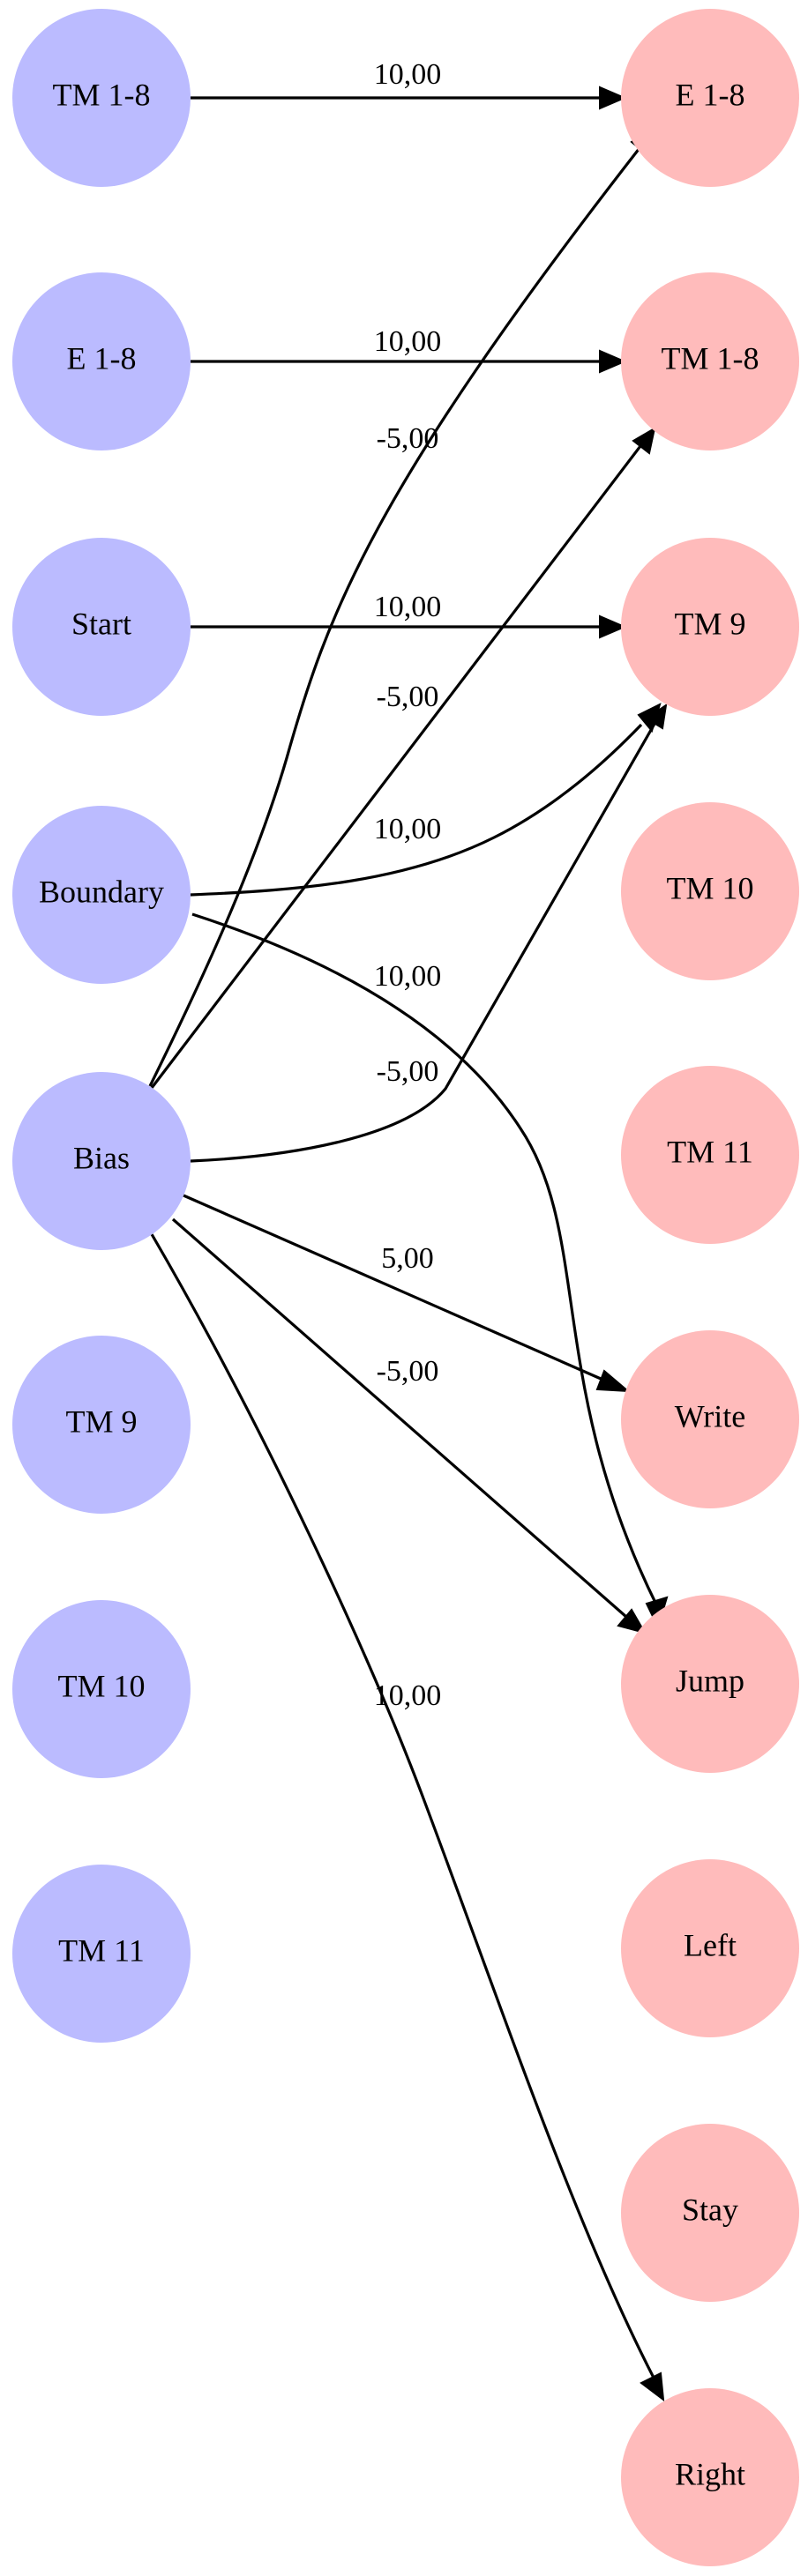 This screenshot has width=808, height=2576. What do you see at coordinates (102, 1686) in the screenshot?
I see `input-node-label: TM 10` at bounding box center [102, 1686].